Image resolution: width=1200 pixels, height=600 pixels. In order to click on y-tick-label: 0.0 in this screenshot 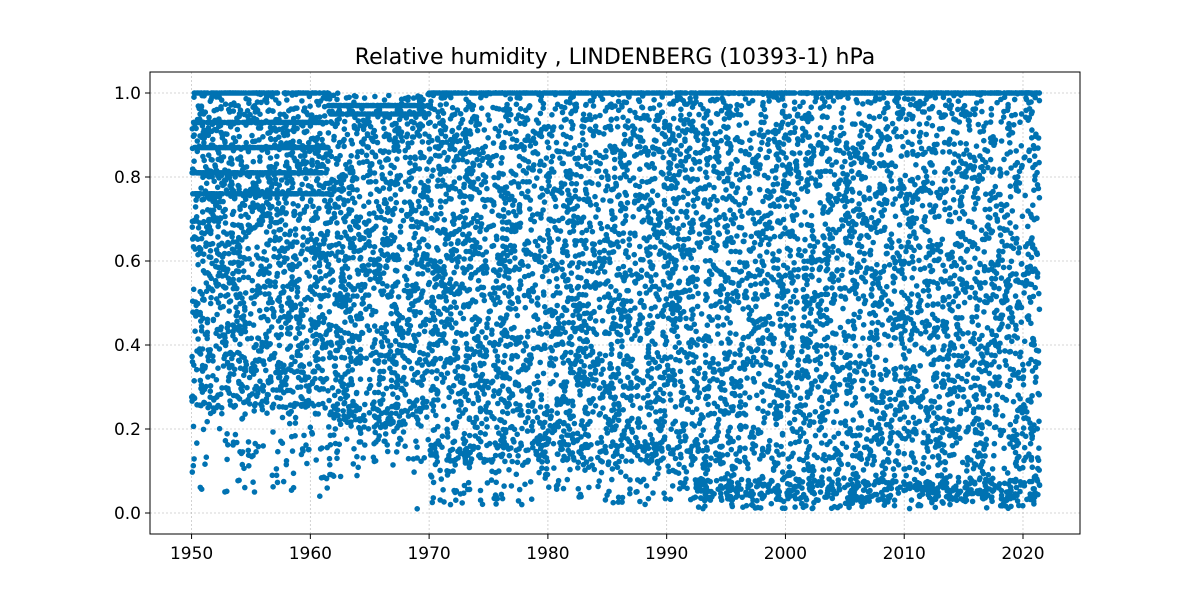, I will do `click(127, 514)`.